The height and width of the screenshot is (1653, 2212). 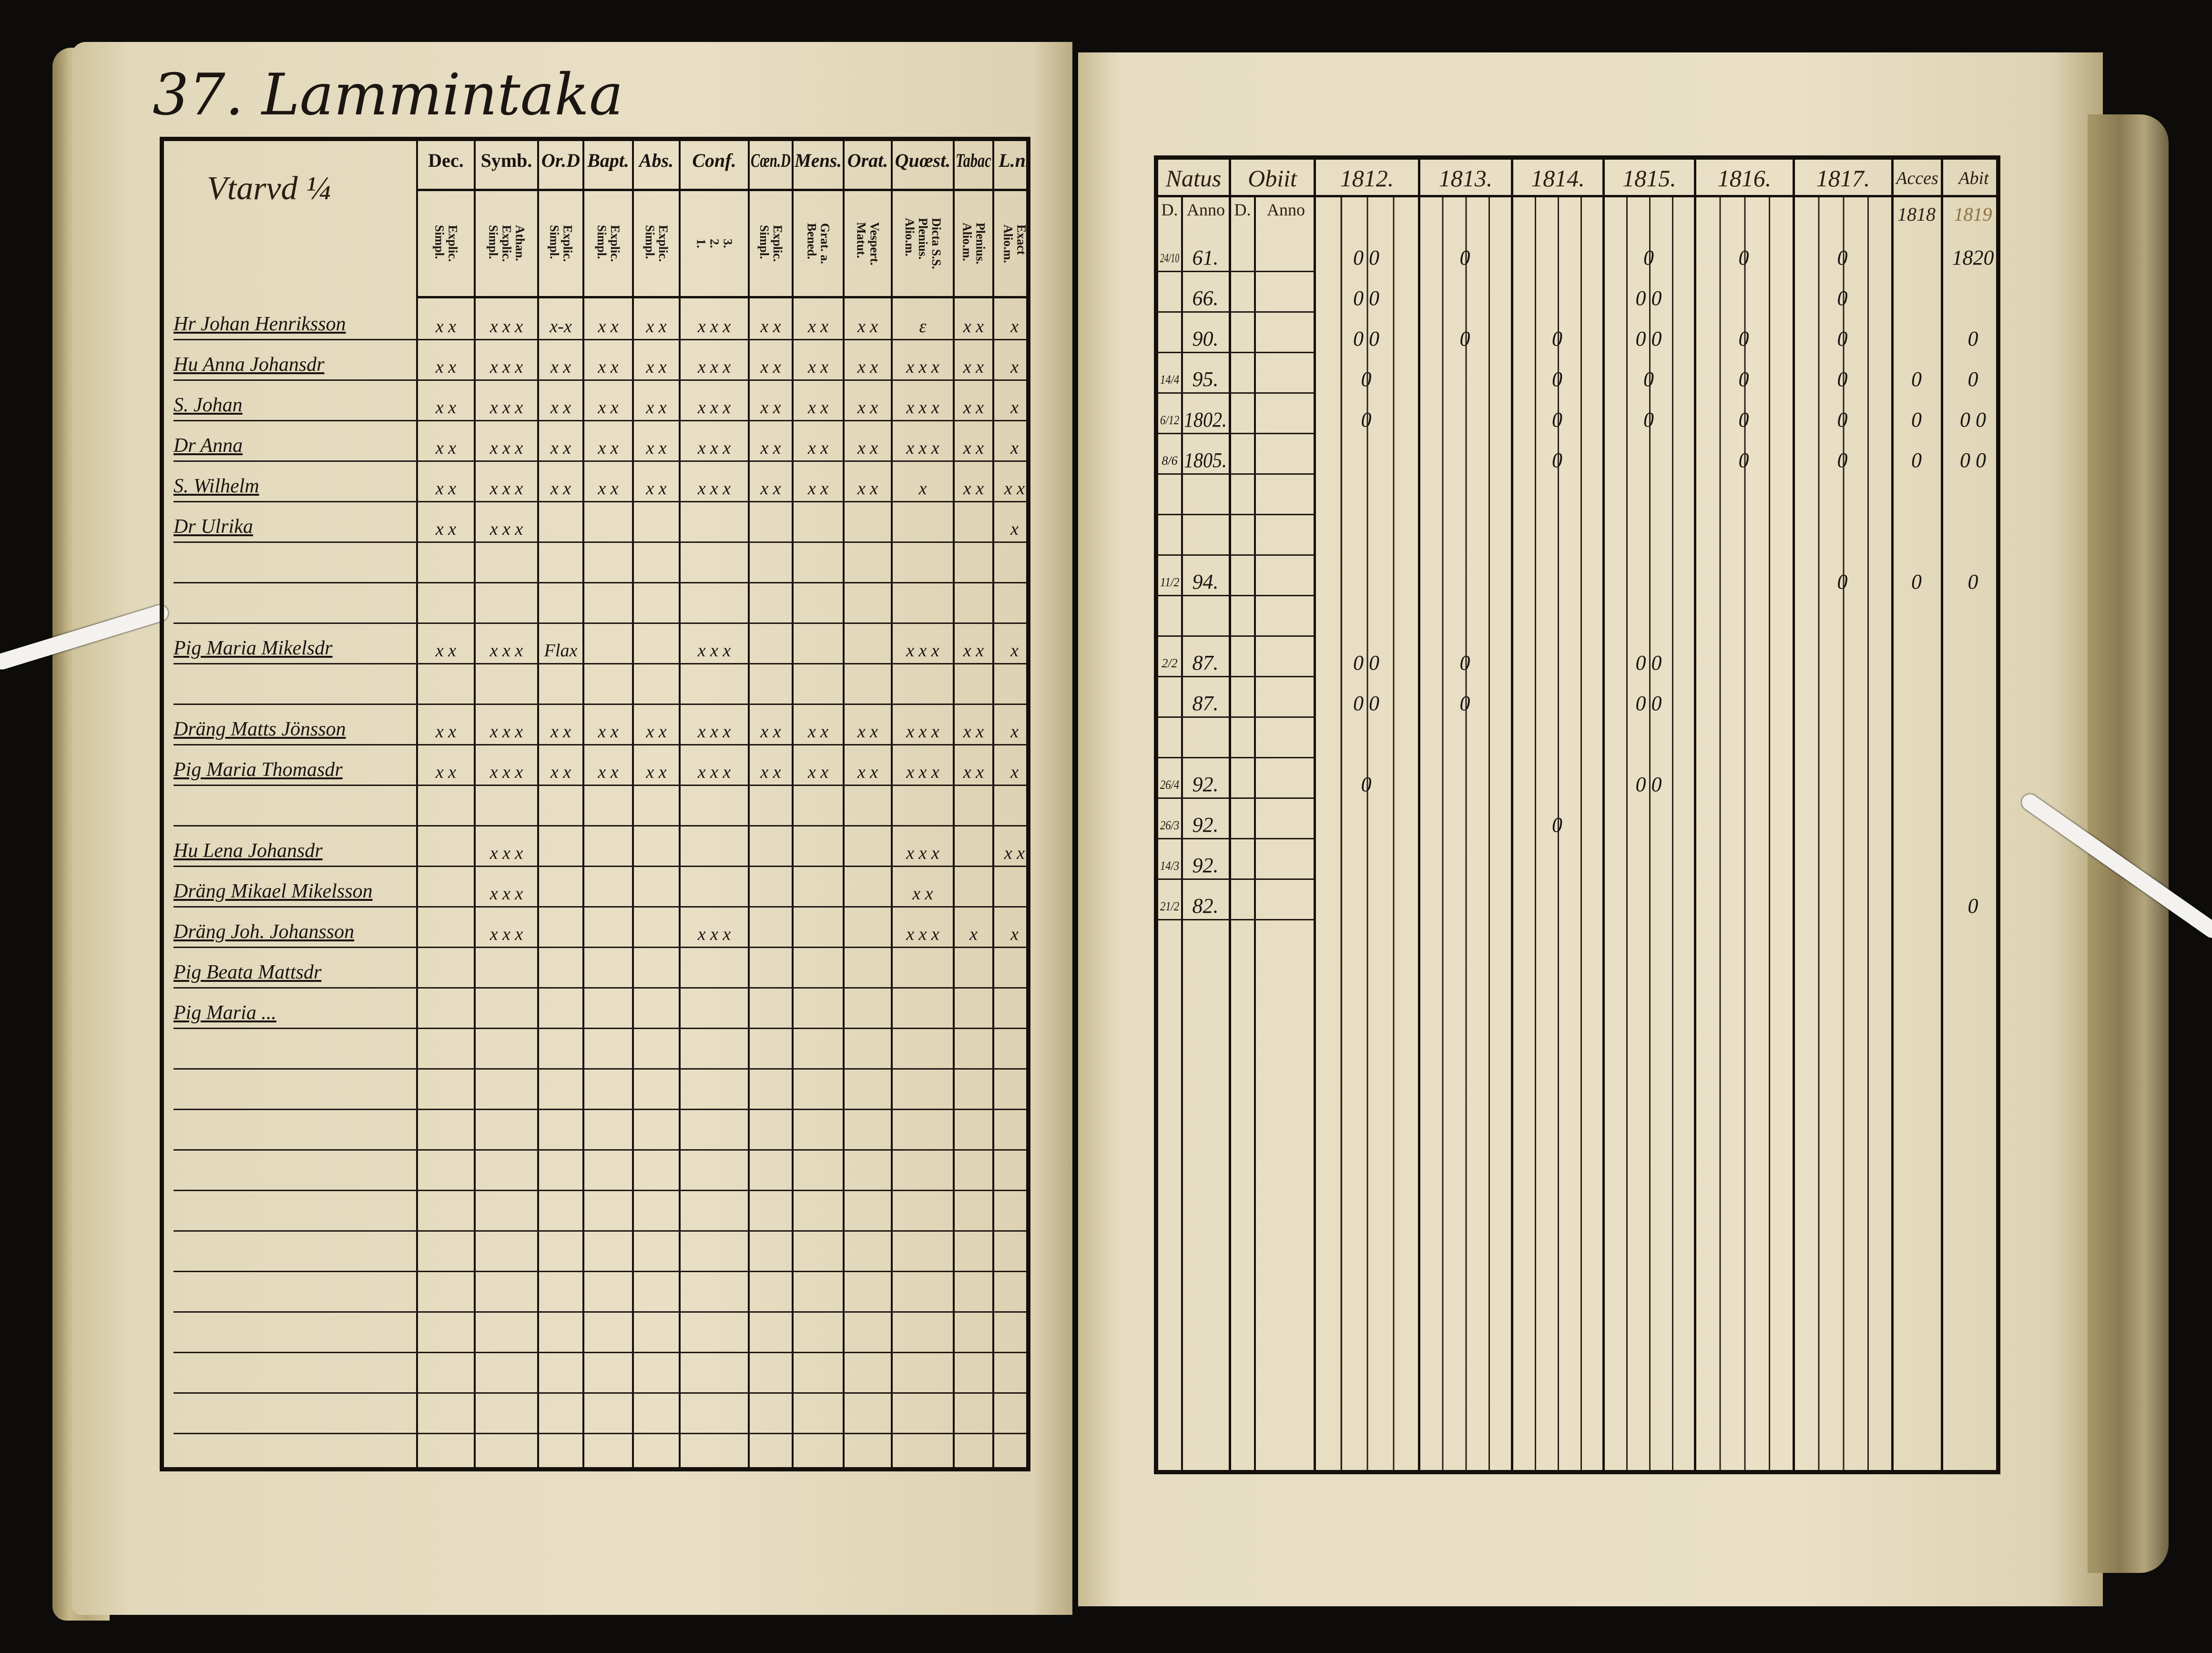 I want to click on abit-mark-cell: 0, so click(x=1973, y=339).